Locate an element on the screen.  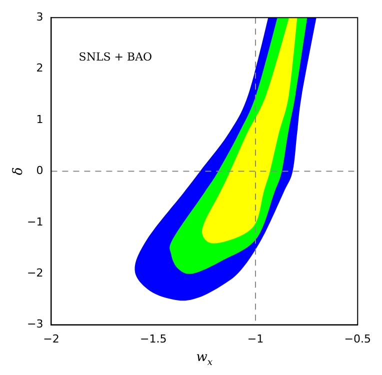
y-tick-label: −1 is located at coordinates (35, 221).